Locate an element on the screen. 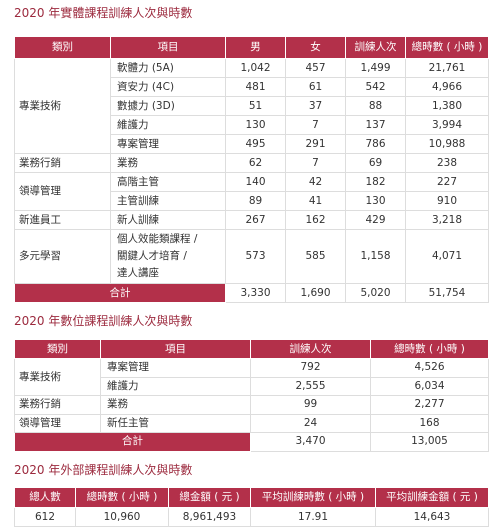 The image size is (500, 528). value-cell: 137 is located at coordinates (375, 125).